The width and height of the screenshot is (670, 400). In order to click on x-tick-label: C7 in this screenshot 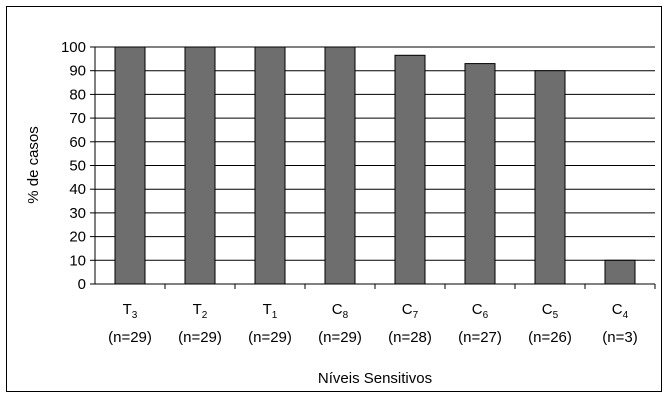, I will do `click(410, 311)`.